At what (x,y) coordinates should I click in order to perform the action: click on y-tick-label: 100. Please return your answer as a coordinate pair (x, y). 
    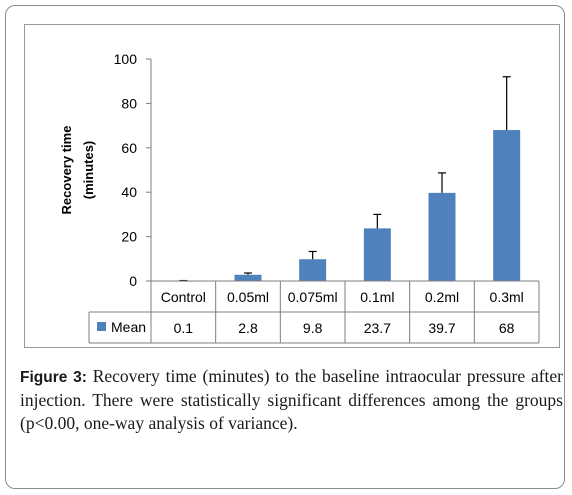
    Looking at the image, I should click on (126, 59).